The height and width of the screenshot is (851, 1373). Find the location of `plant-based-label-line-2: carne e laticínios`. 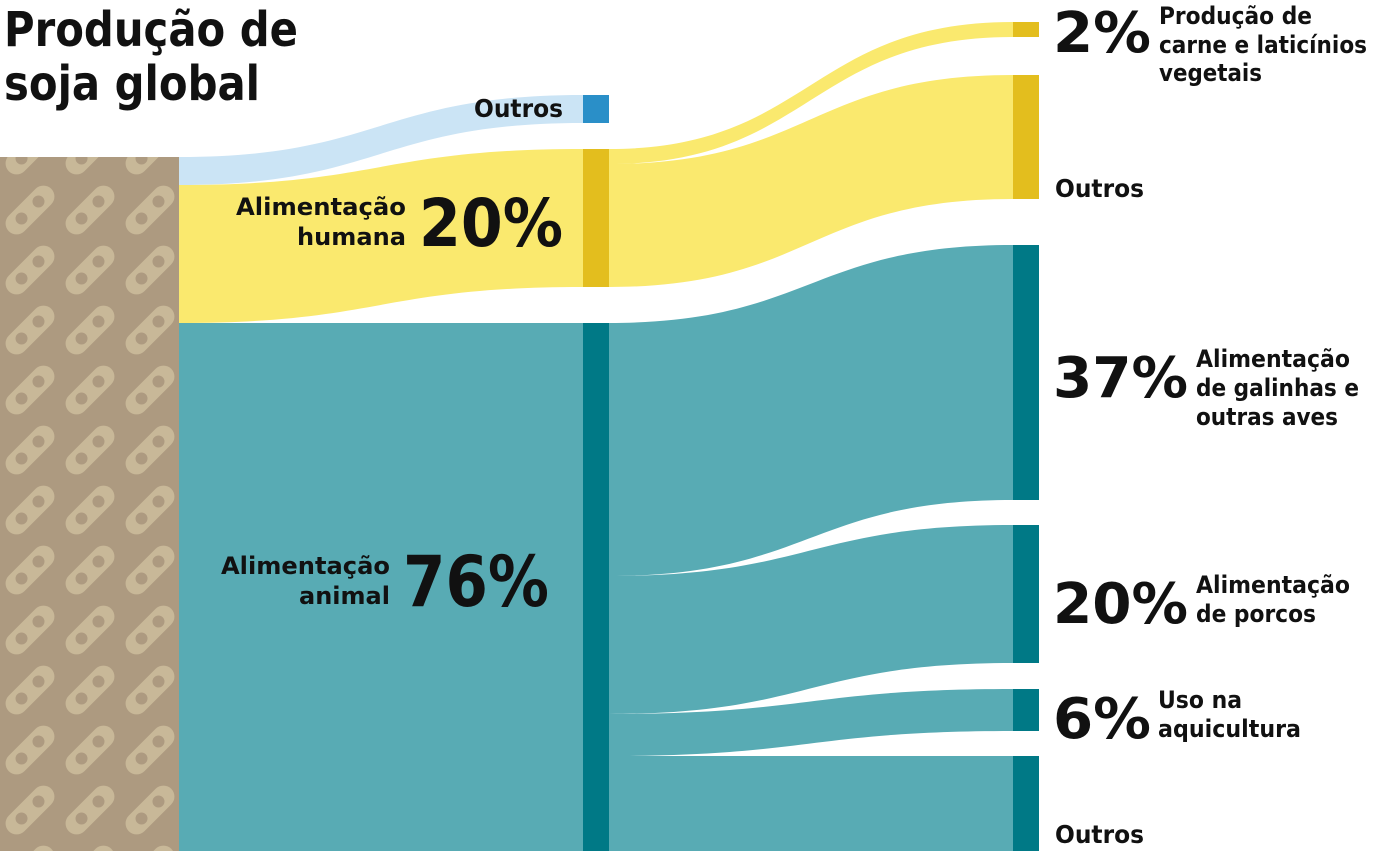

plant-based-label-line-2: carne e laticínios is located at coordinates (1263, 45).